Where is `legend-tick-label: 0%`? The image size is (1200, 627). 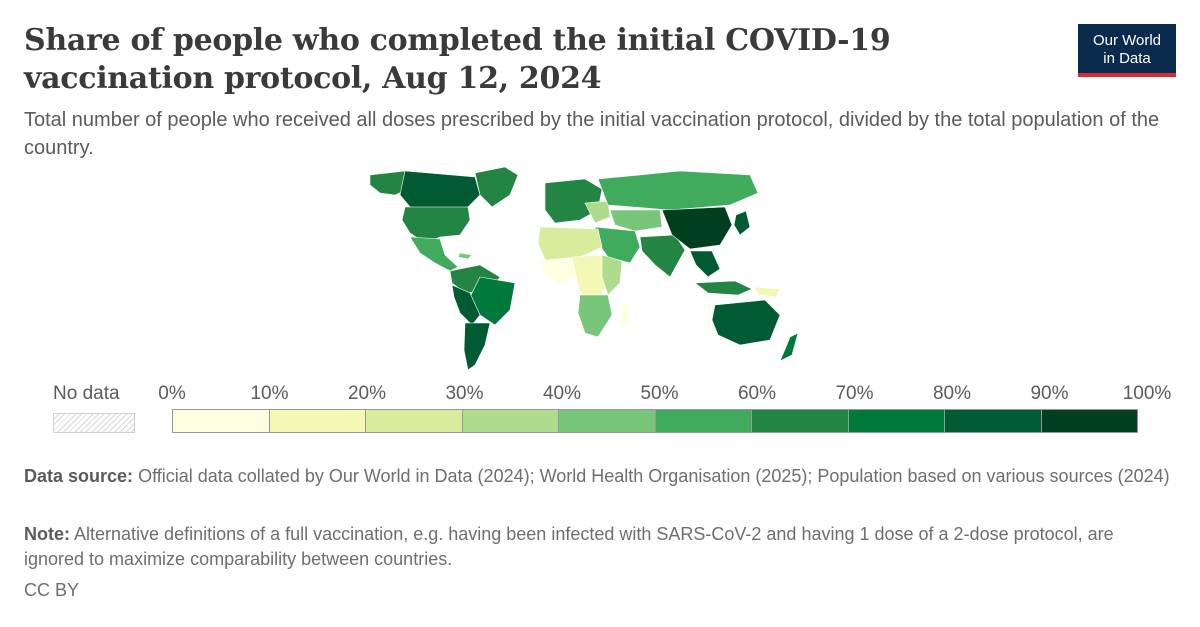 legend-tick-label: 0% is located at coordinates (172, 393).